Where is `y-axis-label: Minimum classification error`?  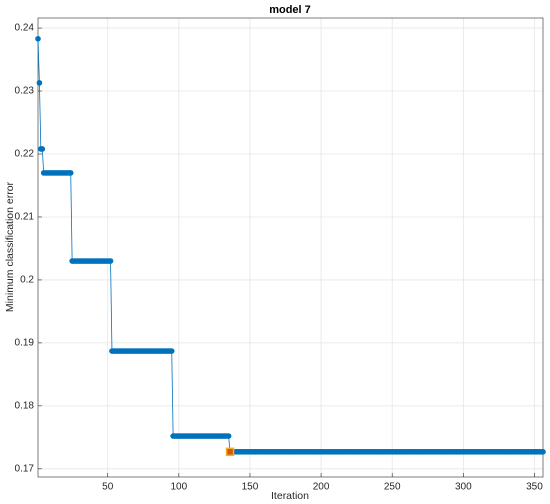
y-axis-label: Minimum classification error is located at coordinates (10, 246).